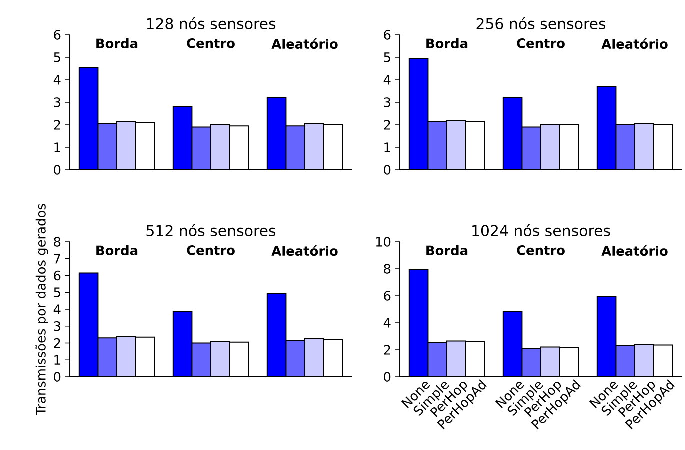 Image resolution: width=685 pixels, height=450 pixels. I want to click on y-axis-title: Transmissões por dados gerados, so click(42, 310).